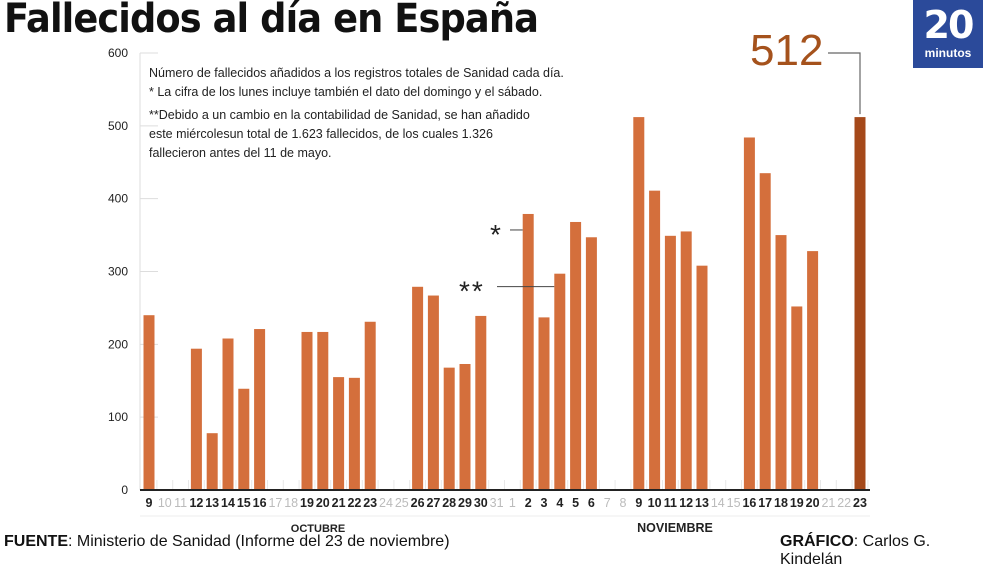  I want to click on x-tick-label: 26, so click(418, 503).